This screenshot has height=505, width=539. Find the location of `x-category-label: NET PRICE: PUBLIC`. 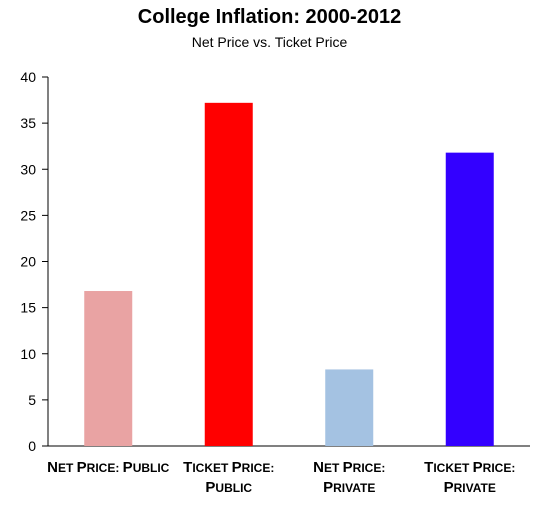

x-category-label: NET PRICE: PUBLIC is located at coordinates (108, 467).